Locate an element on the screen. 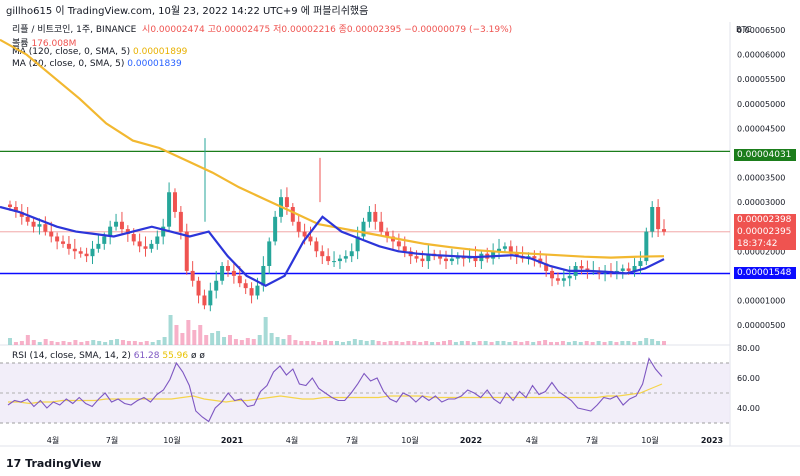 The image size is (800, 476). y-tick-label: 0.00001000 is located at coordinates (761, 300).